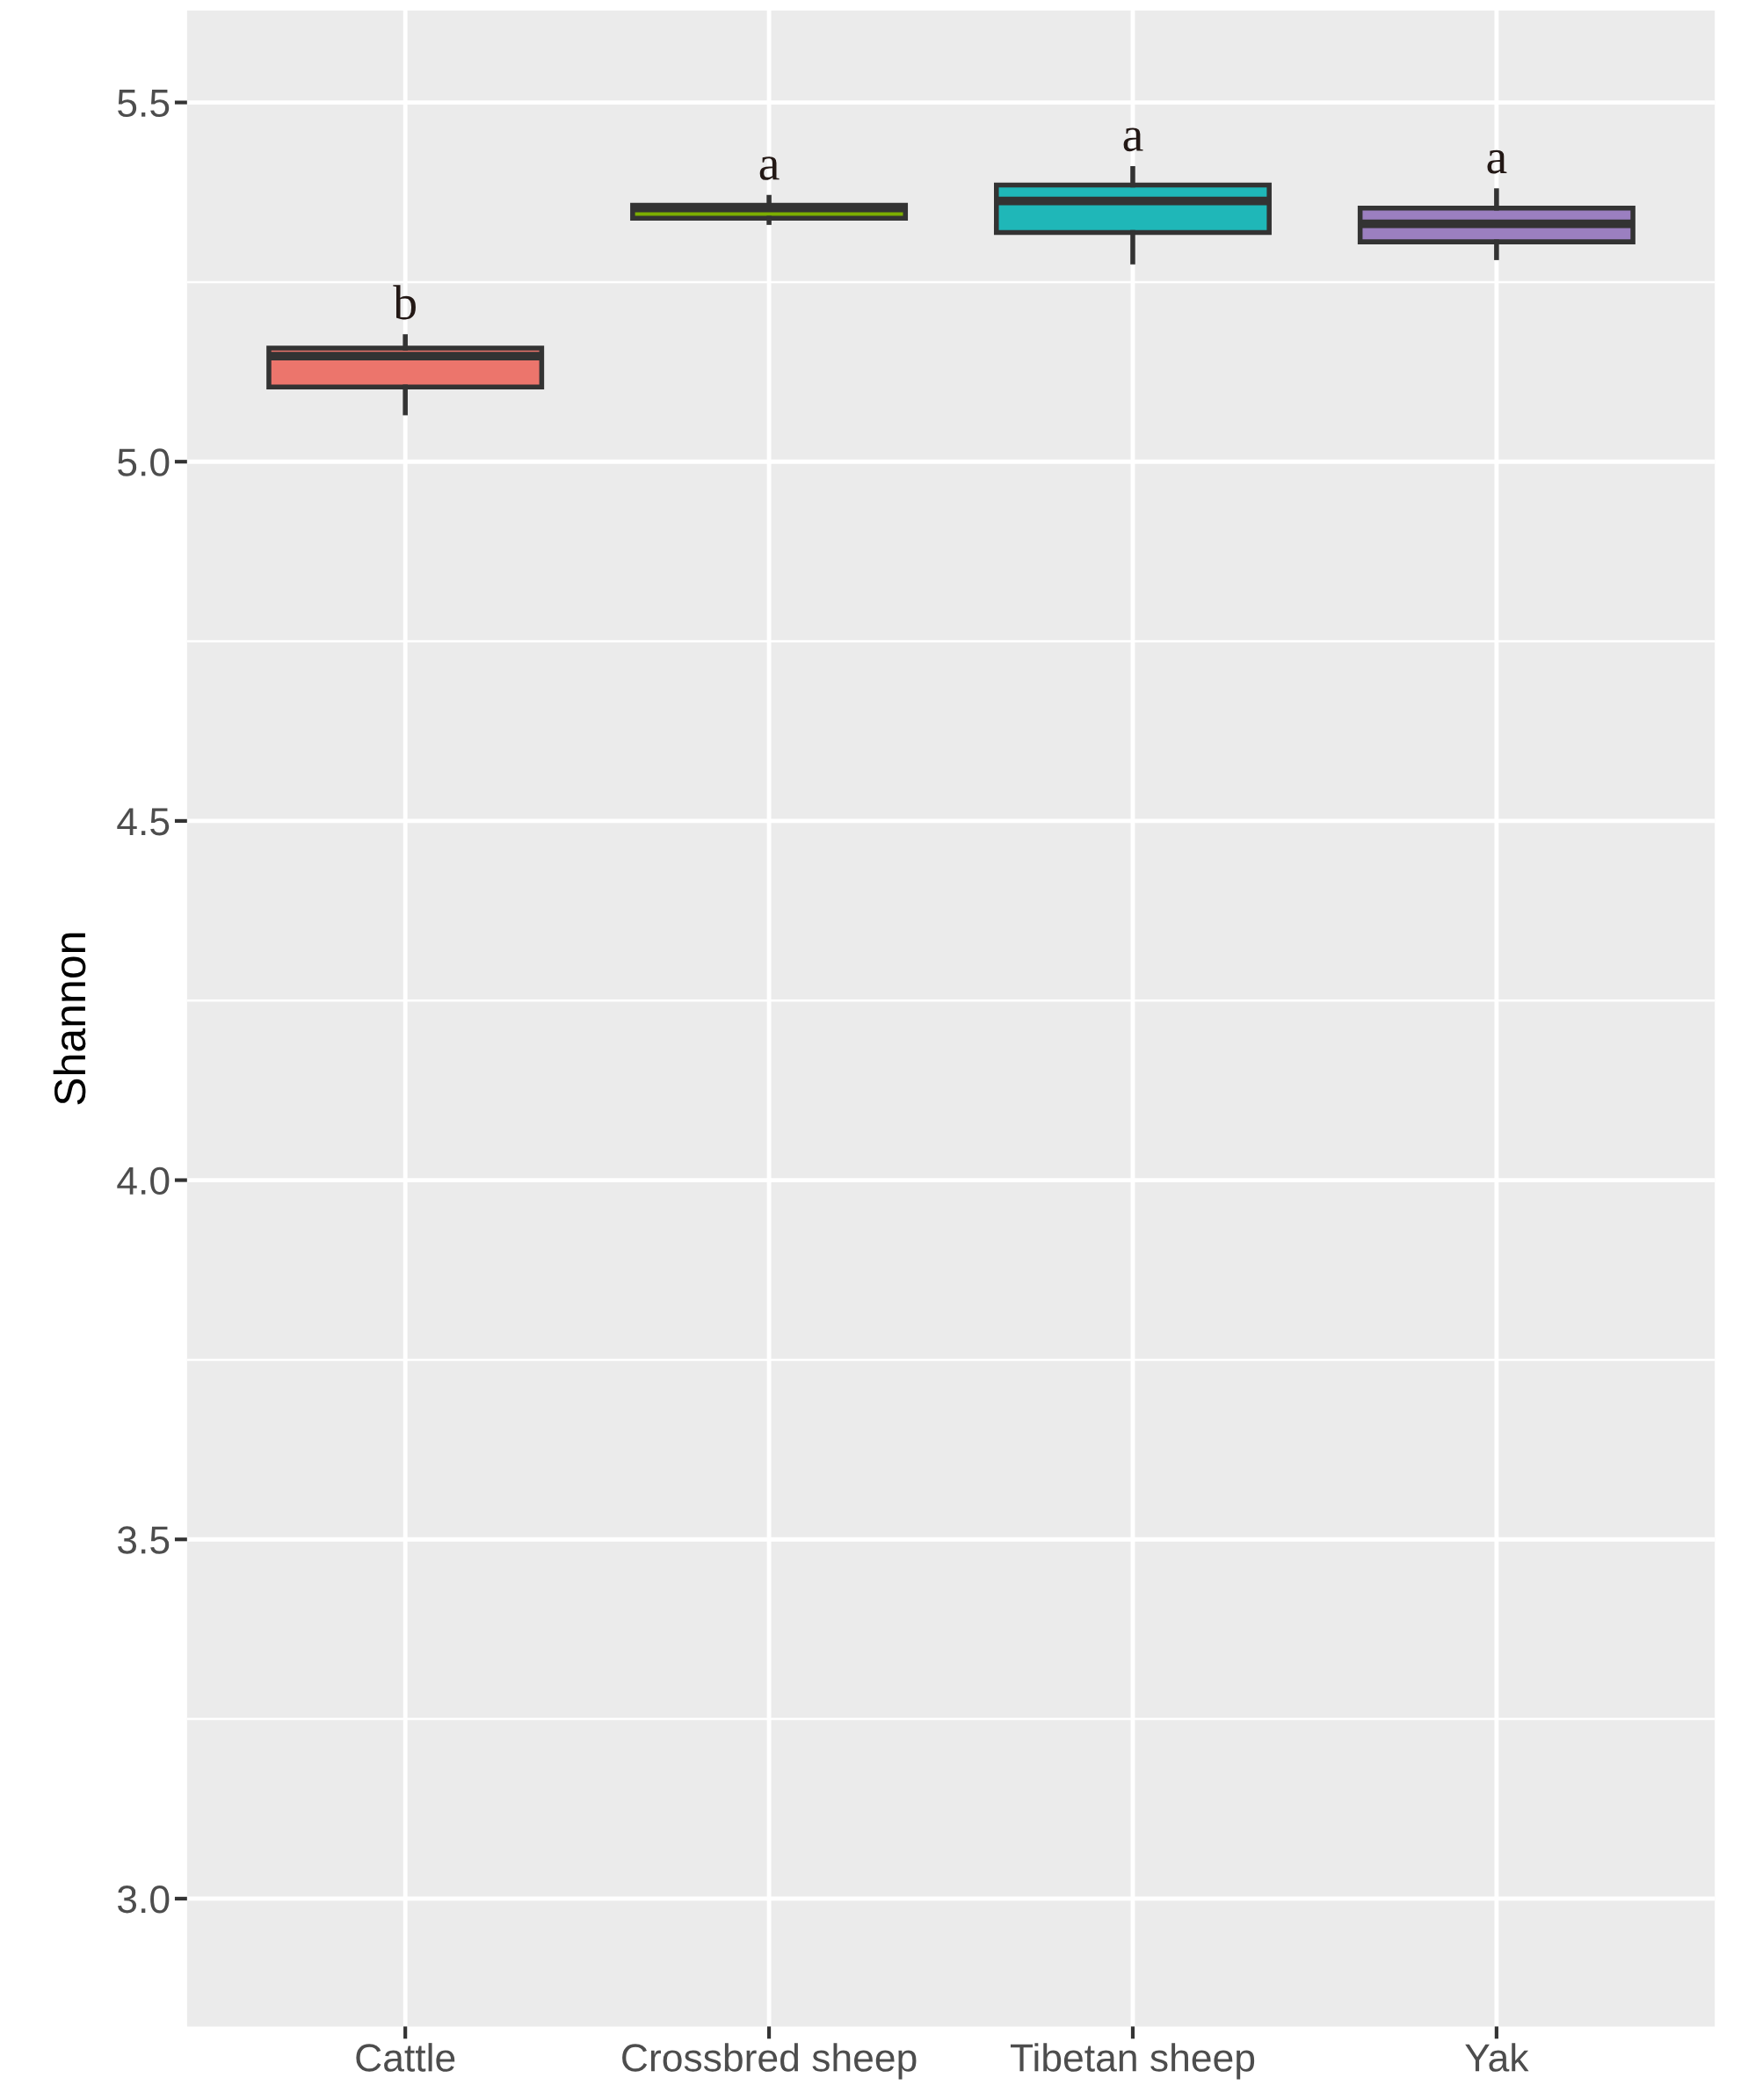 This screenshot has height=2100, width=1748. I want to click on y-tick-label: 4.5, so click(143, 822).